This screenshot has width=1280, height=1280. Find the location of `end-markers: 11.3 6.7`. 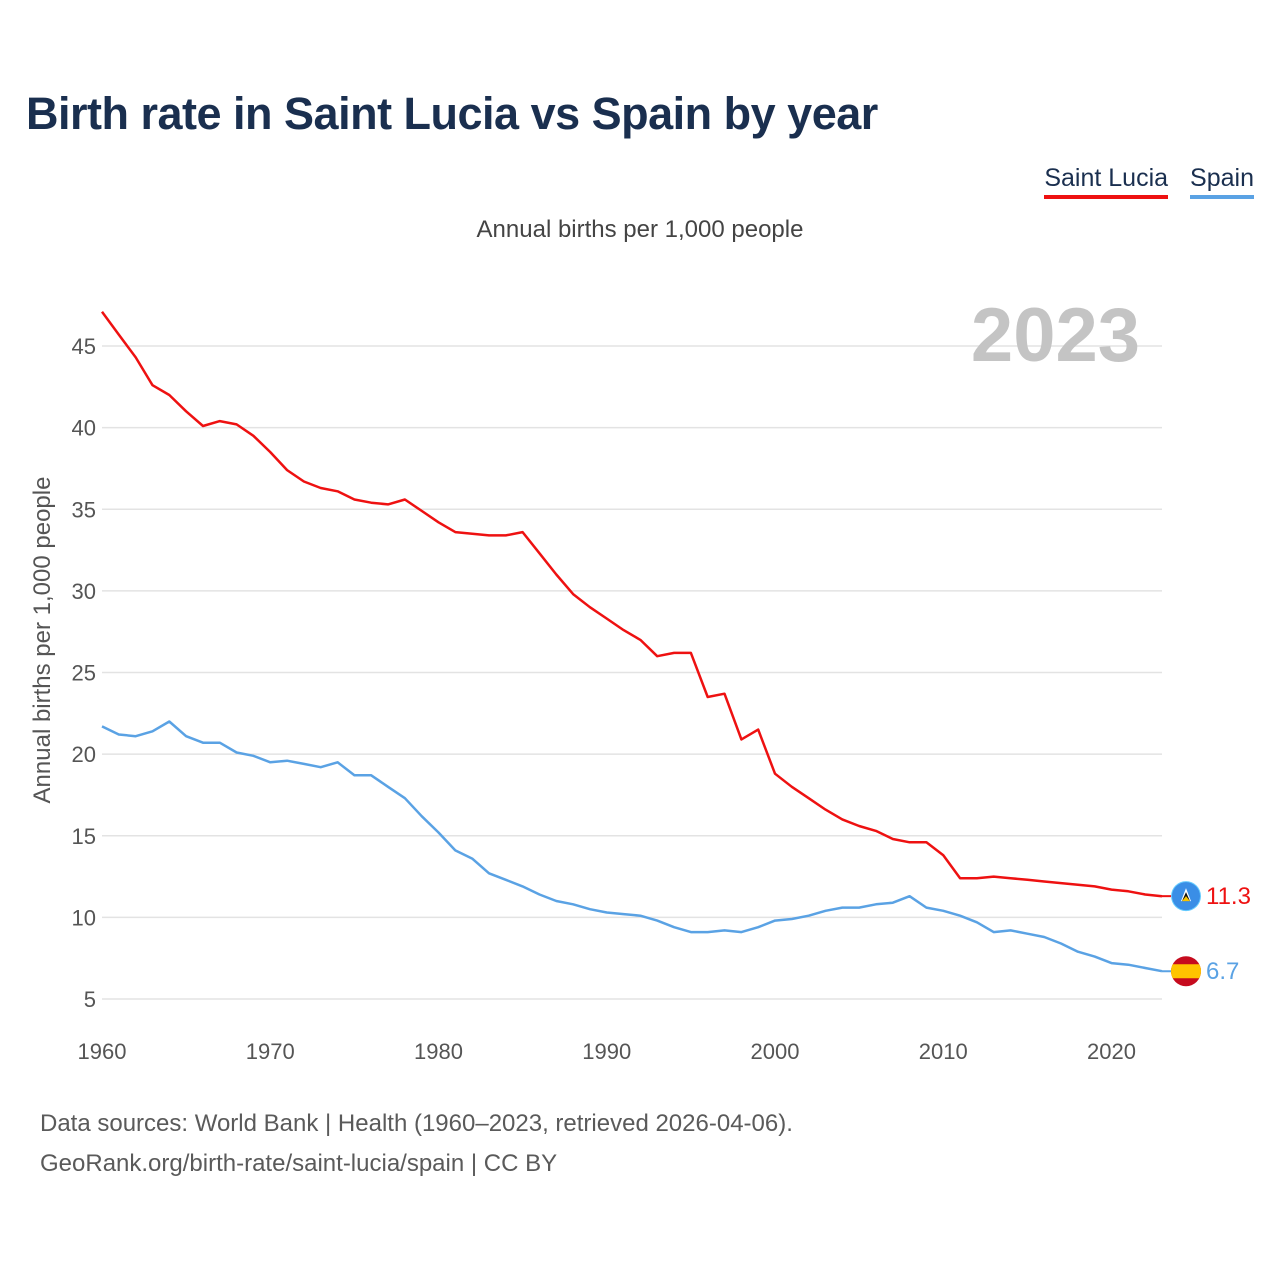

end-markers: 11.3 6.7 is located at coordinates (1206, 934).